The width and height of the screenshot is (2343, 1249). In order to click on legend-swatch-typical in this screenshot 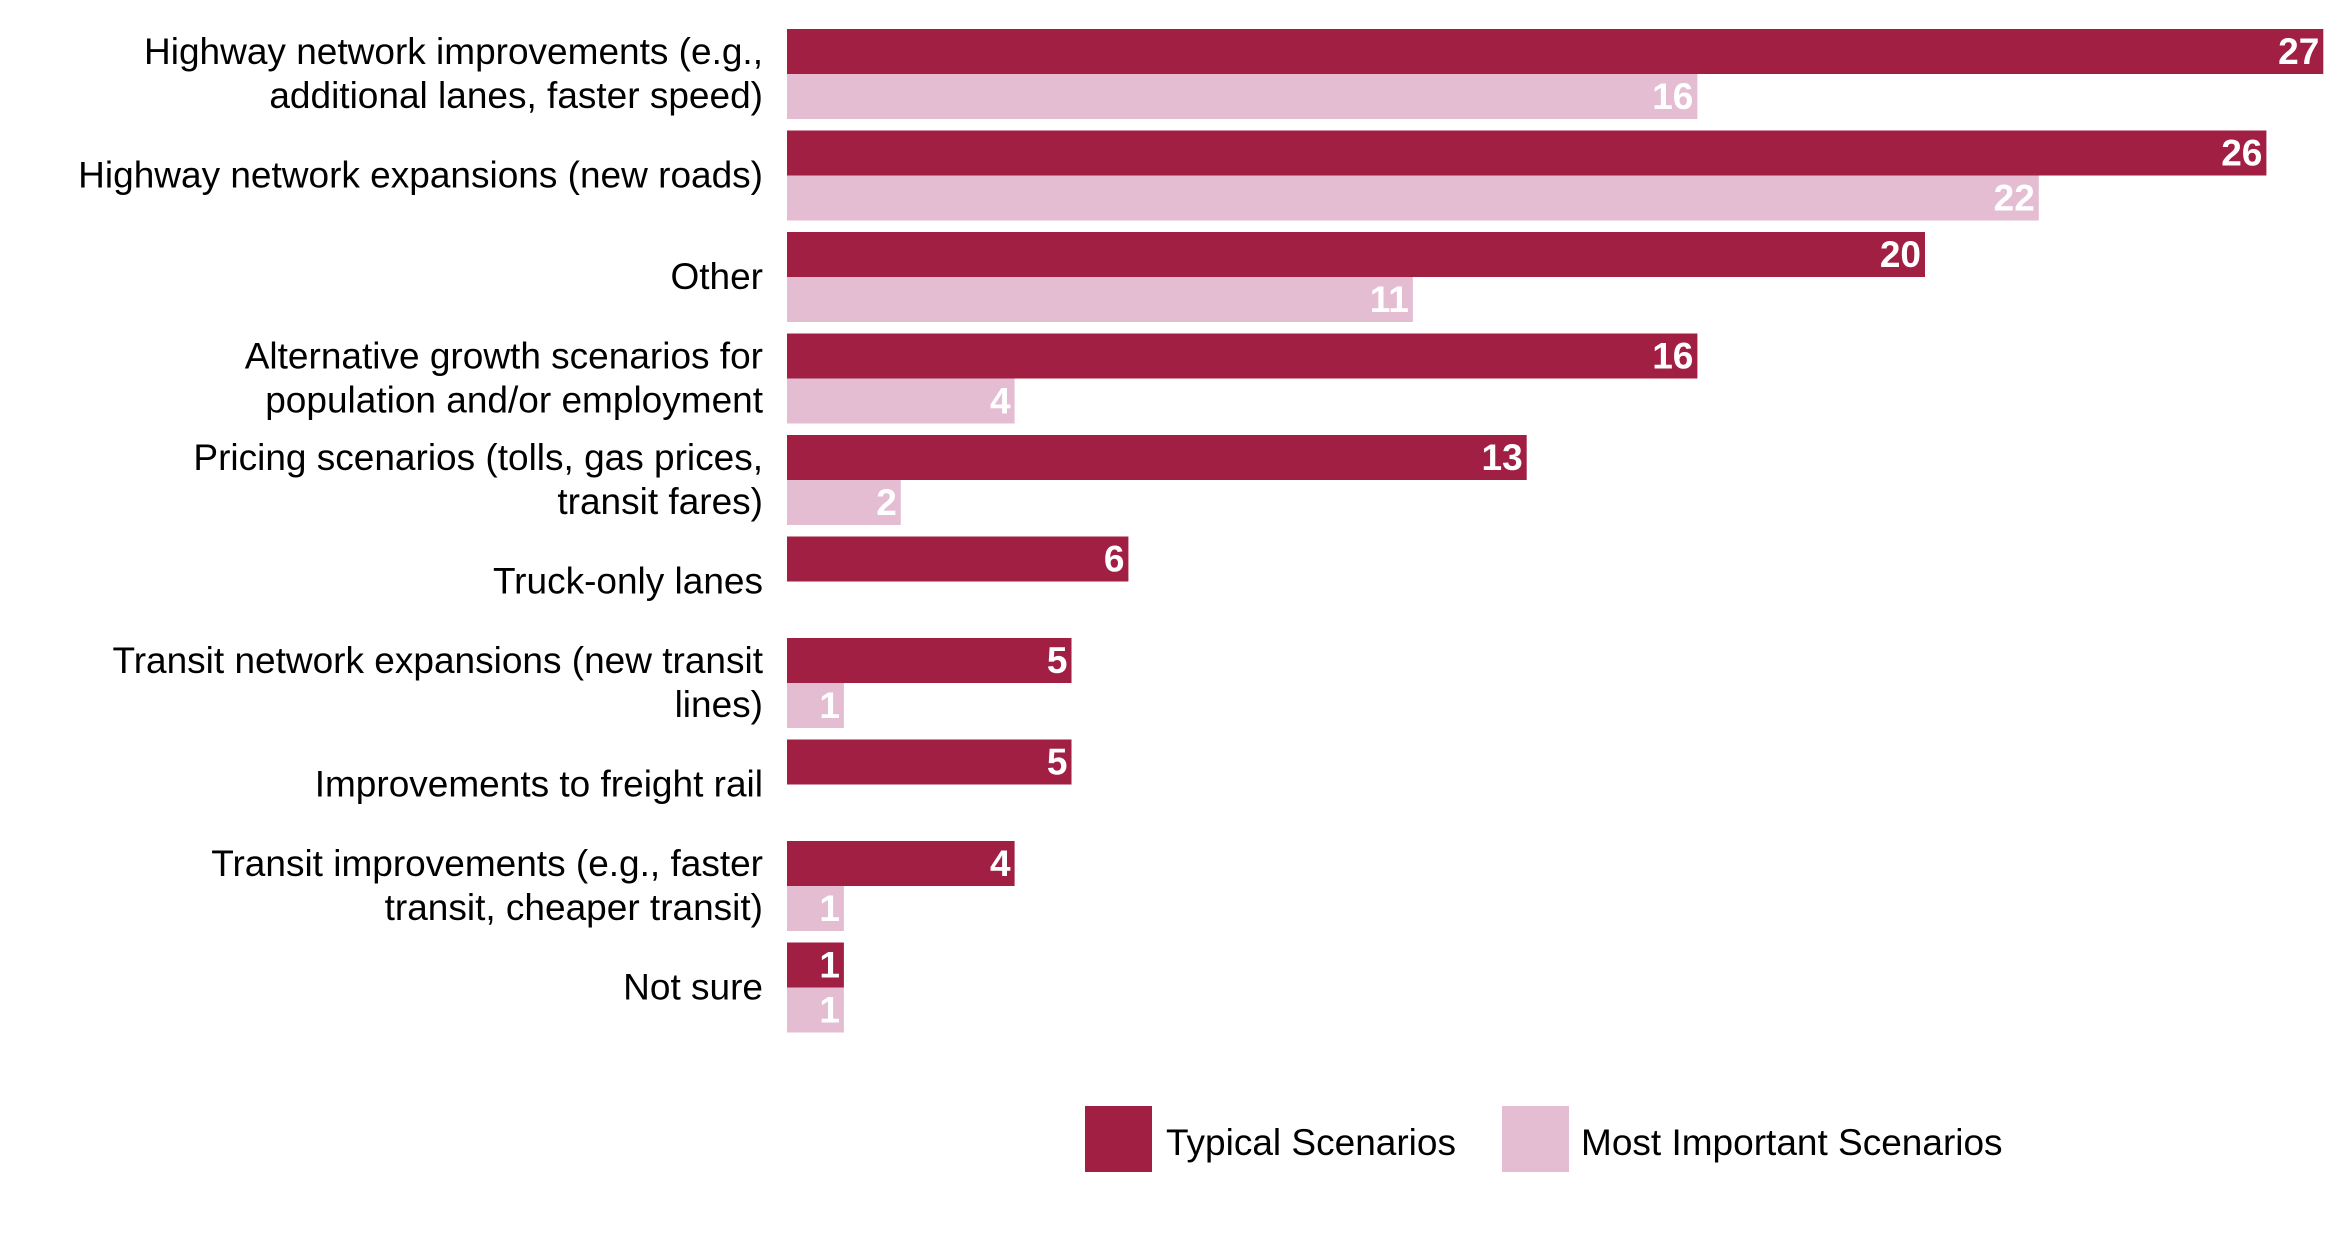, I will do `click(1118, 1139)`.